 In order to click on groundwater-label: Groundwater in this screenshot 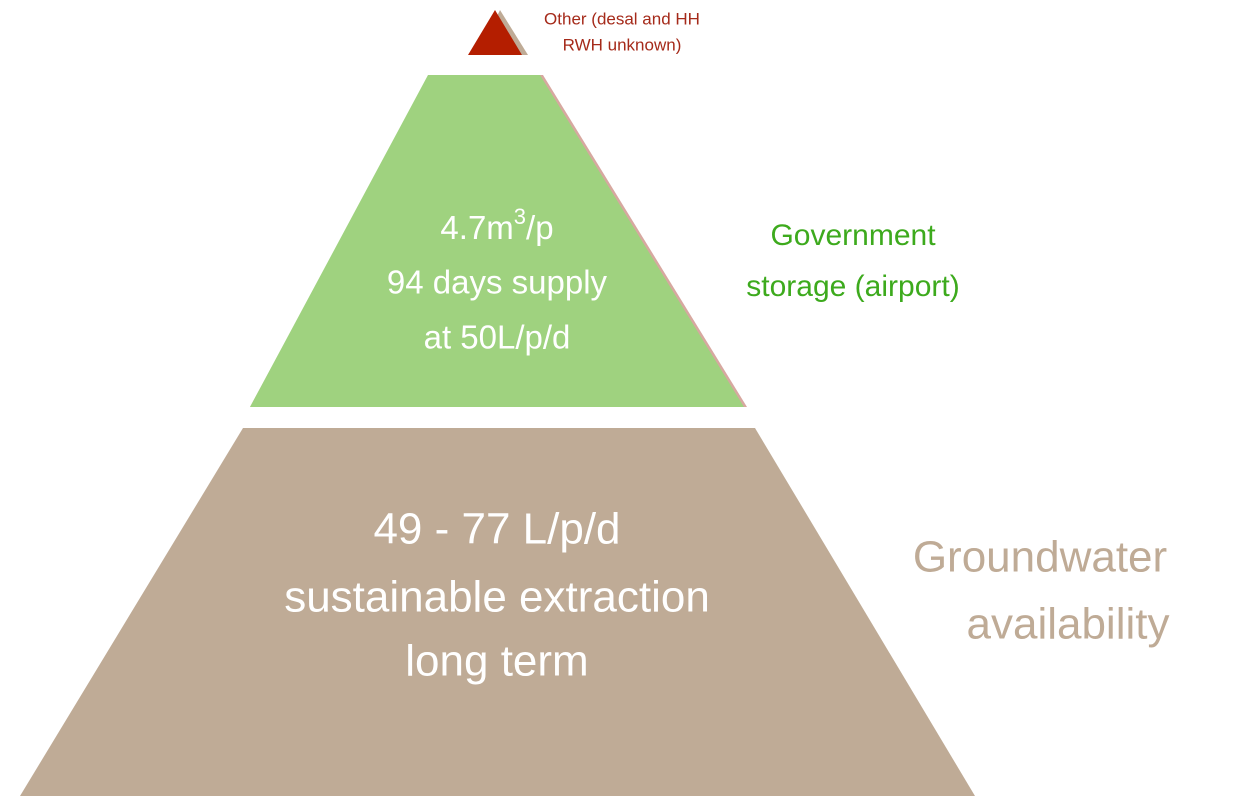, I will do `click(1040, 557)`.